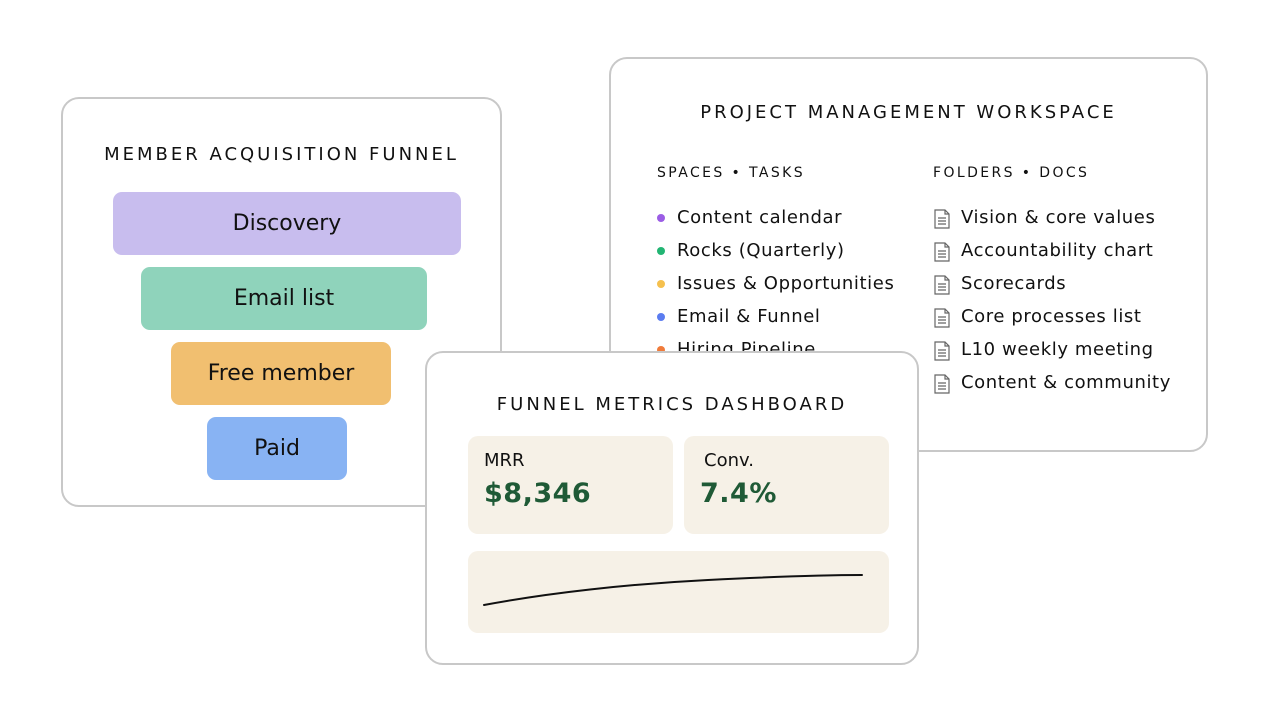  Describe the element at coordinates (749, 316) in the screenshot. I see `space-label: Email & Funnel` at that location.